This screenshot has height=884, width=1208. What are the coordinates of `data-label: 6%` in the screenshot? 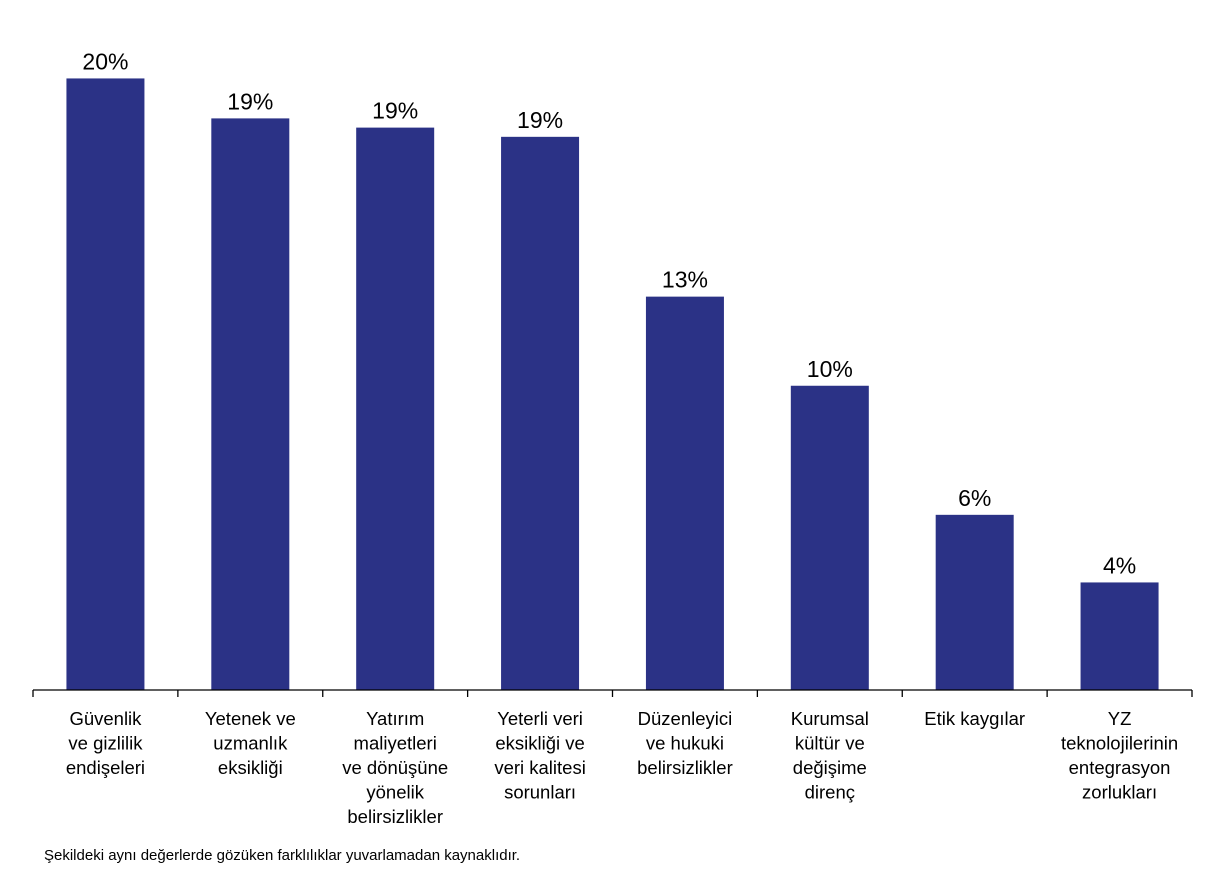 It's located at (974, 498).